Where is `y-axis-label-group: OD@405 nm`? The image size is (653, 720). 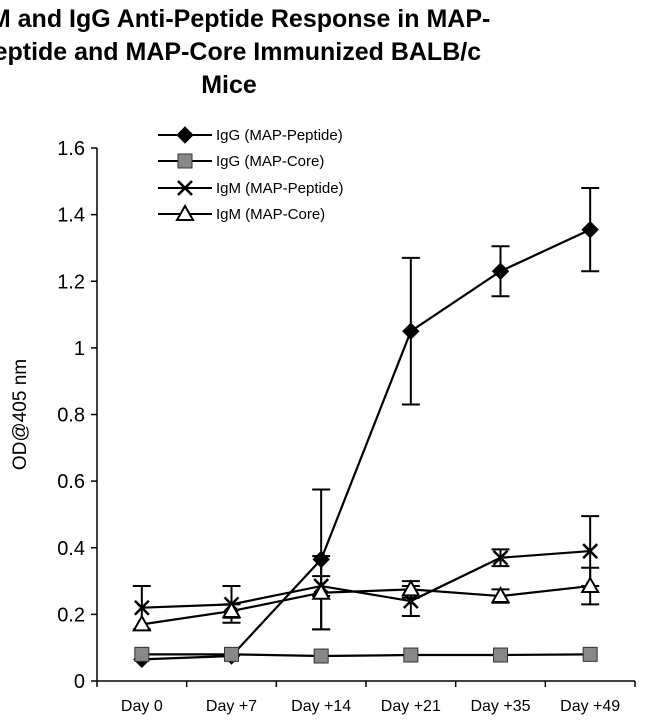
y-axis-label-group: OD@405 nm is located at coordinates (20, 414).